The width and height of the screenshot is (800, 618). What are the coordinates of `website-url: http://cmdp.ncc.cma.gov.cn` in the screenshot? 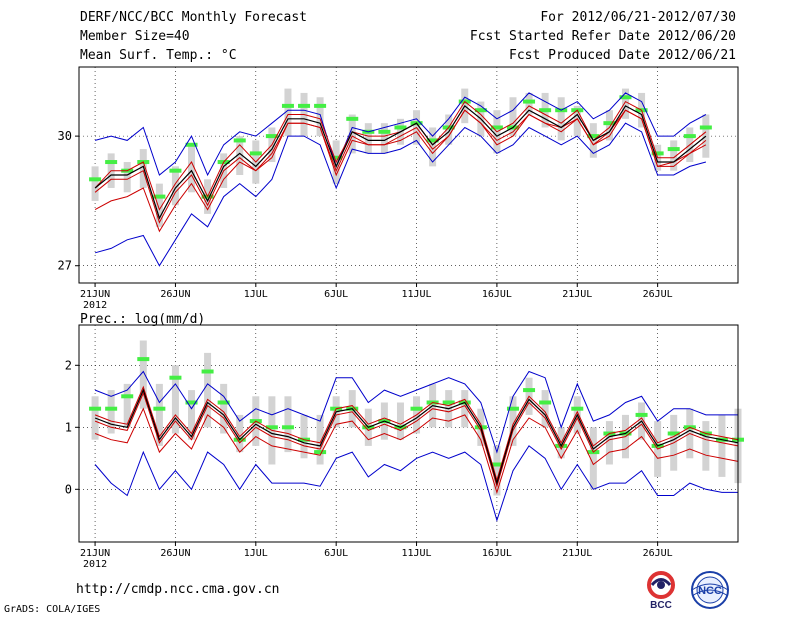 It's located at (178, 589).